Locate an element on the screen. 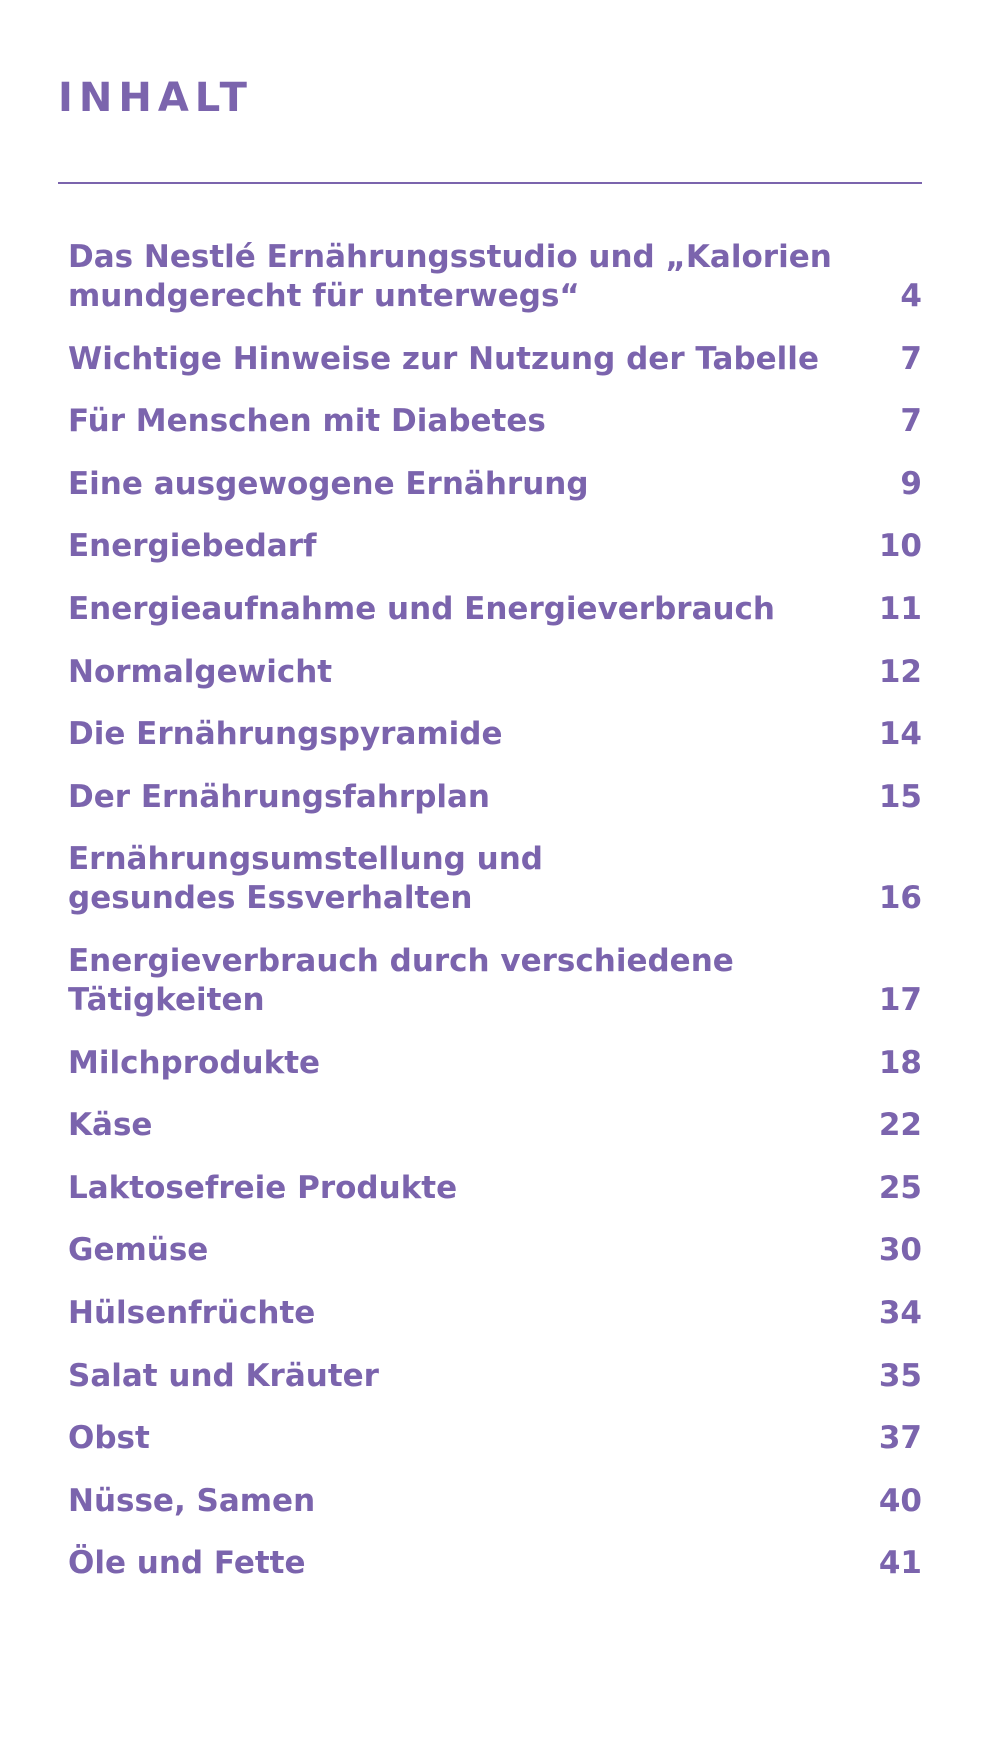 Image resolution: width=1004 pixels, height=1748 pixels. toc-entry-title-line: Tätigkeiten is located at coordinates (166, 999).